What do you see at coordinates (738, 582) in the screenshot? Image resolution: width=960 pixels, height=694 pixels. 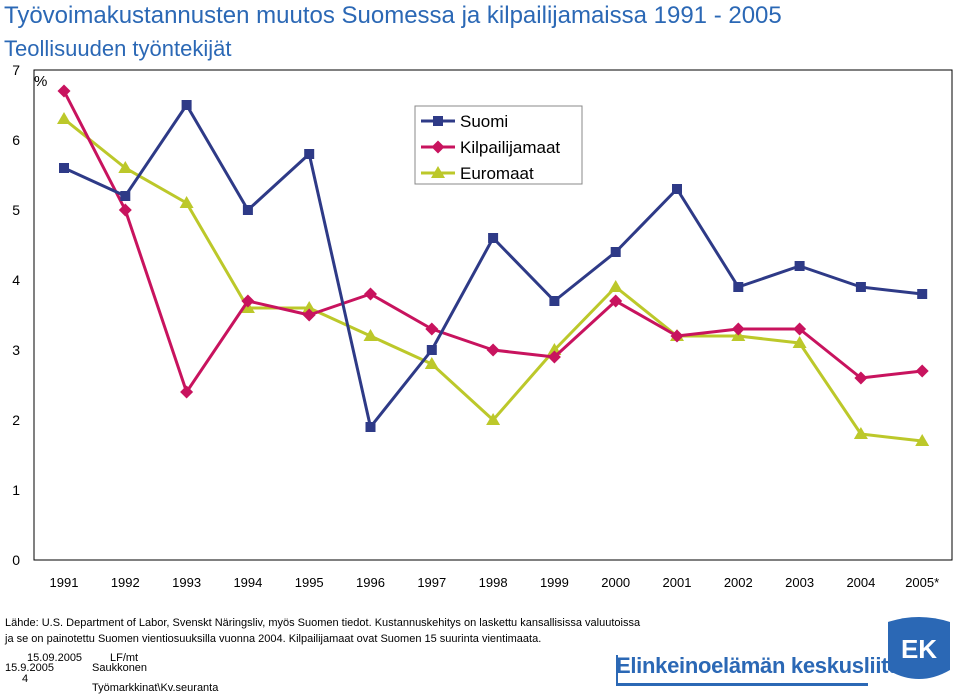 I see `x-tick-label: 2002` at bounding box center [738, 582].